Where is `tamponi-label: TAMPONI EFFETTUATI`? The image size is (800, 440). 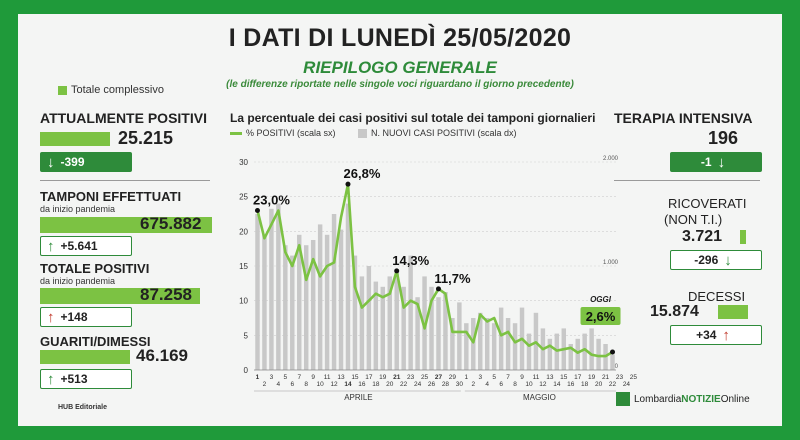
tamponi-label: TAMPONI EFFETTUATI is located at coordinates (111, 196).